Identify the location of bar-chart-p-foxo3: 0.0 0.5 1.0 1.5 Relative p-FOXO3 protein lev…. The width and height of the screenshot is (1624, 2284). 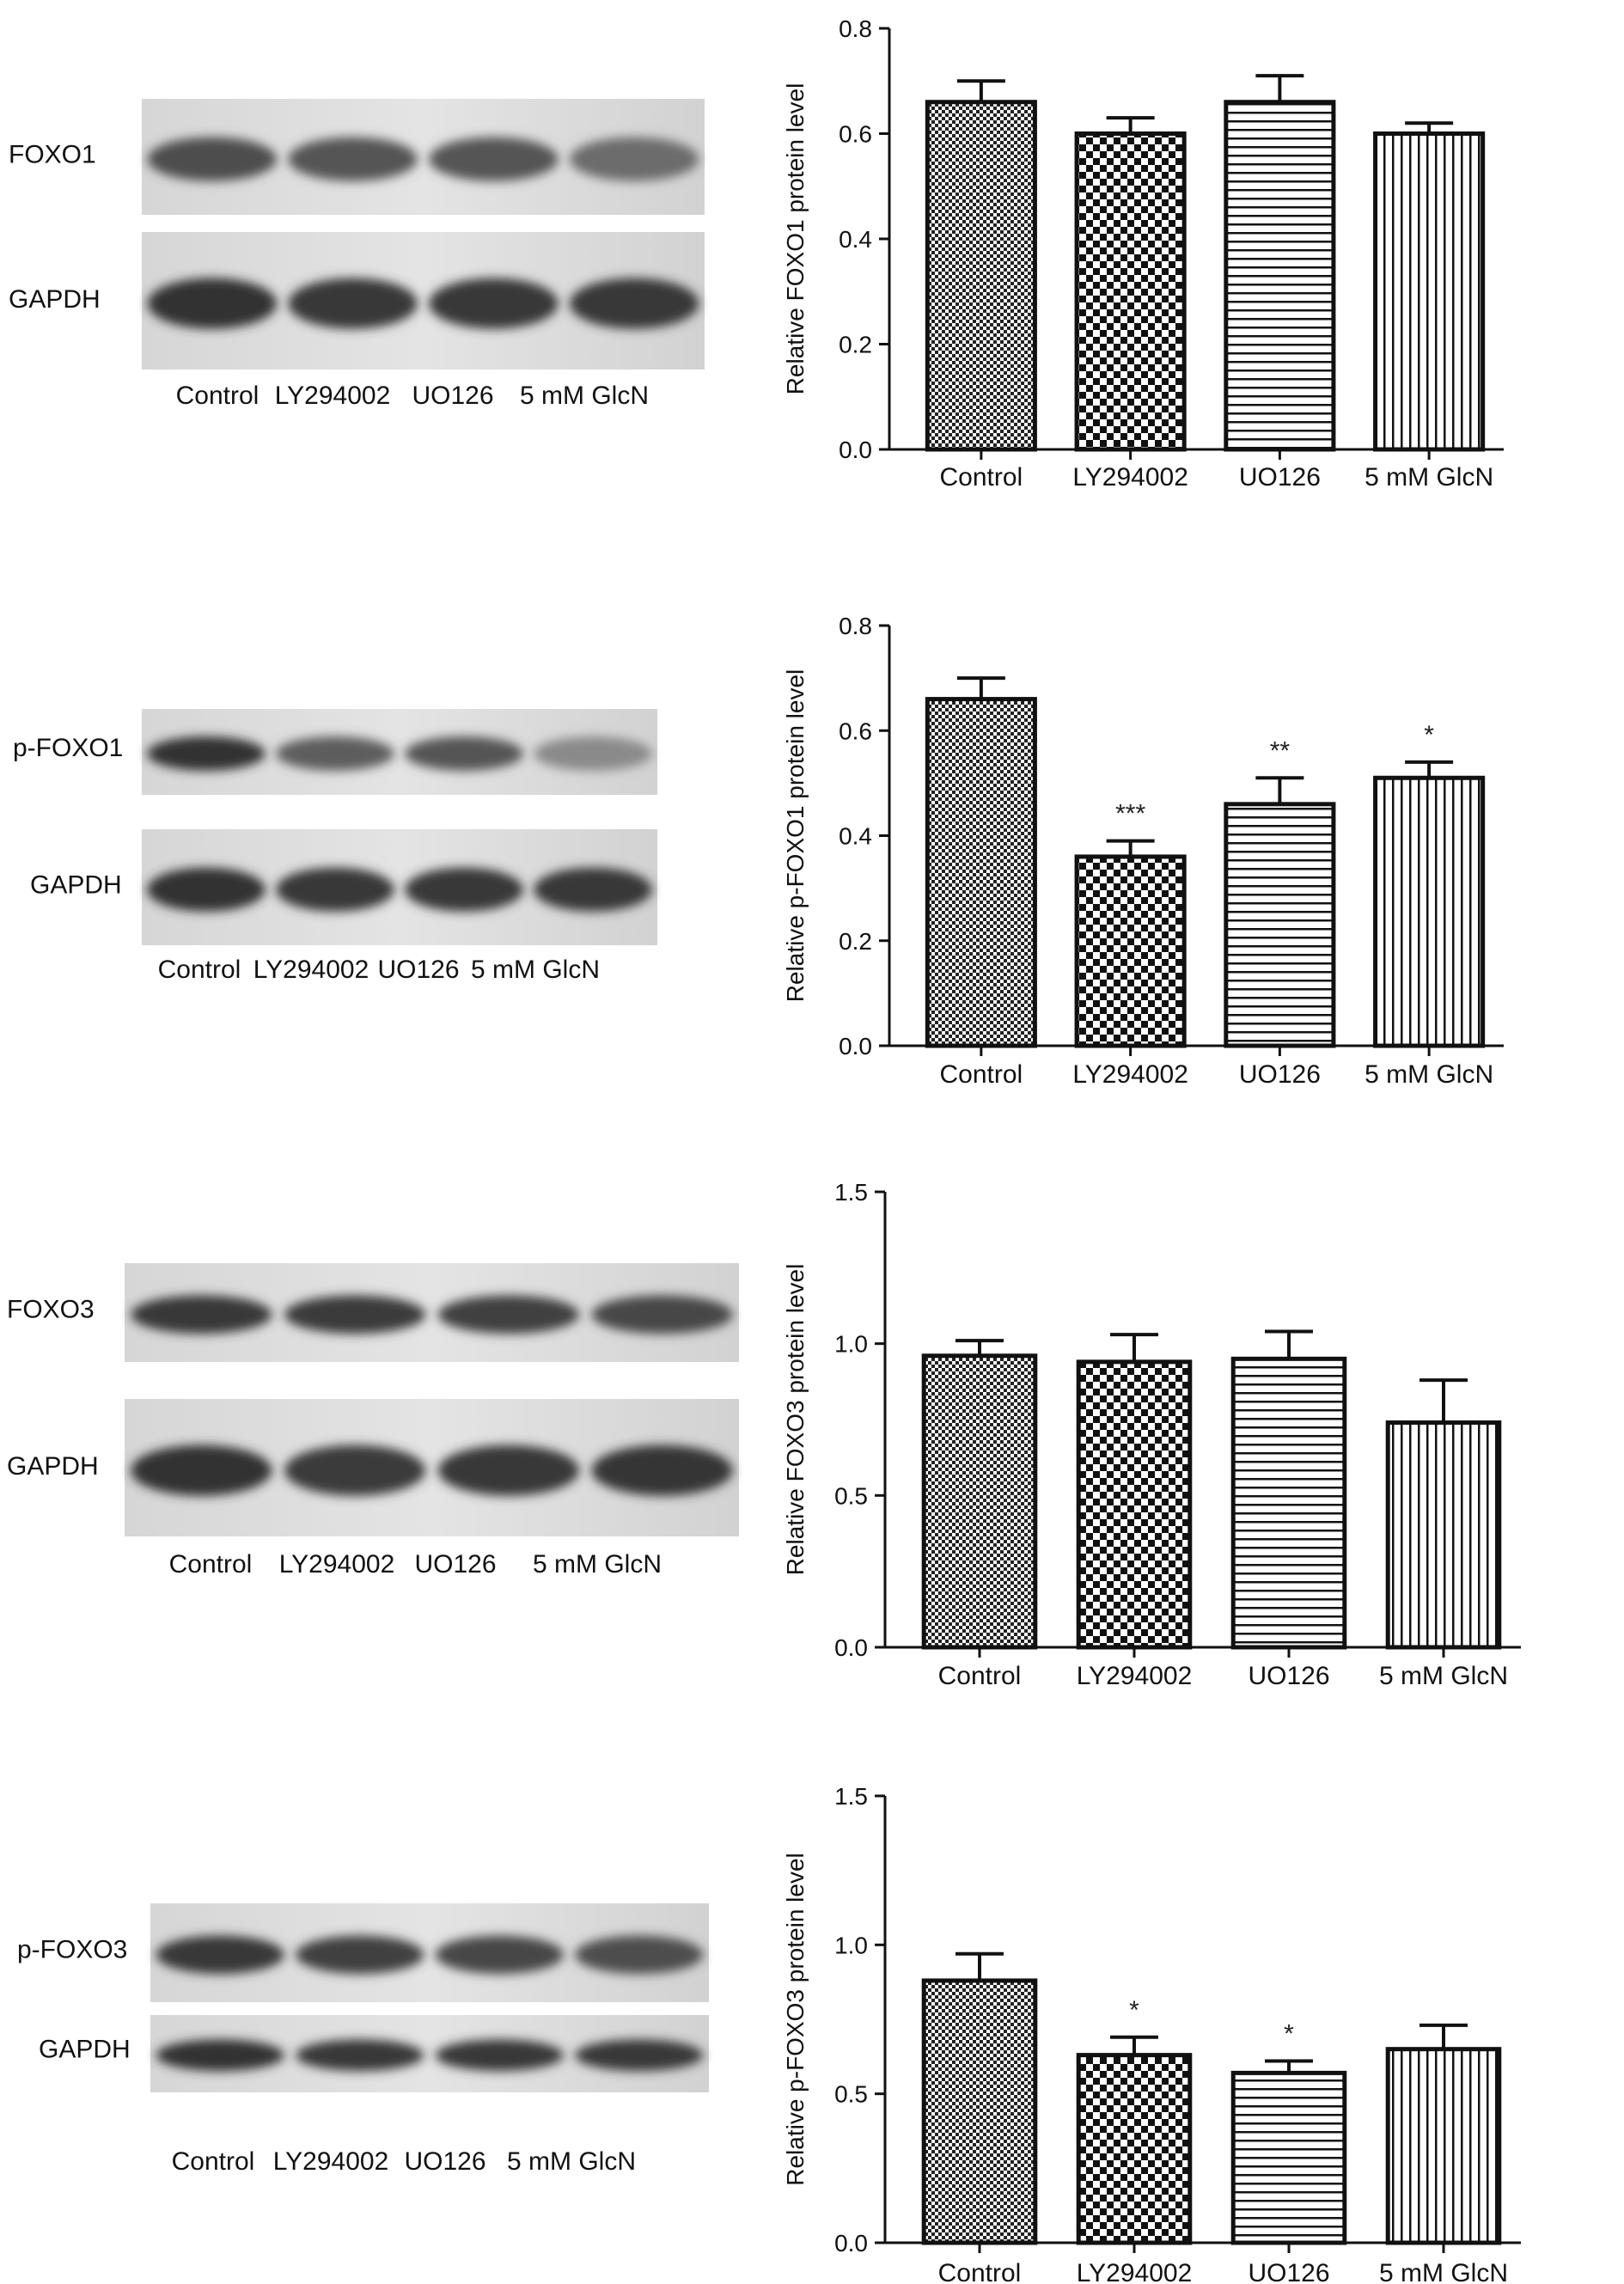
(1151, 2034).